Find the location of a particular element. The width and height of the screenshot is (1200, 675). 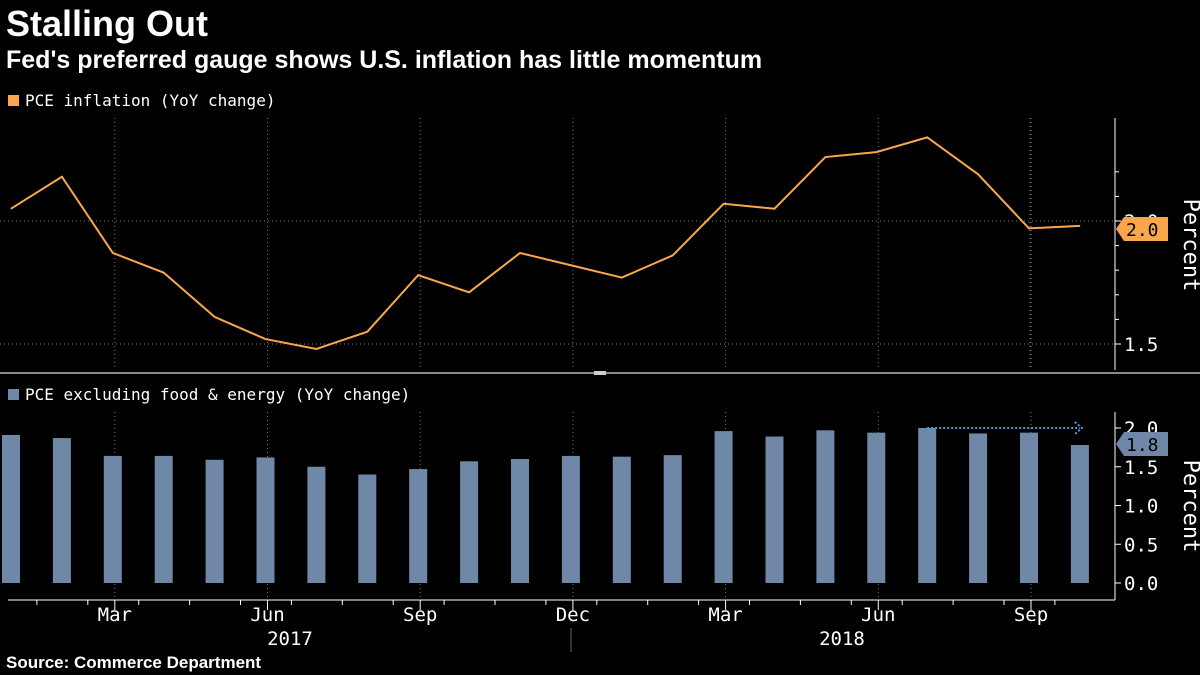

bottom-last-value-text: 1.8 is located at coordinates (1142, 445).